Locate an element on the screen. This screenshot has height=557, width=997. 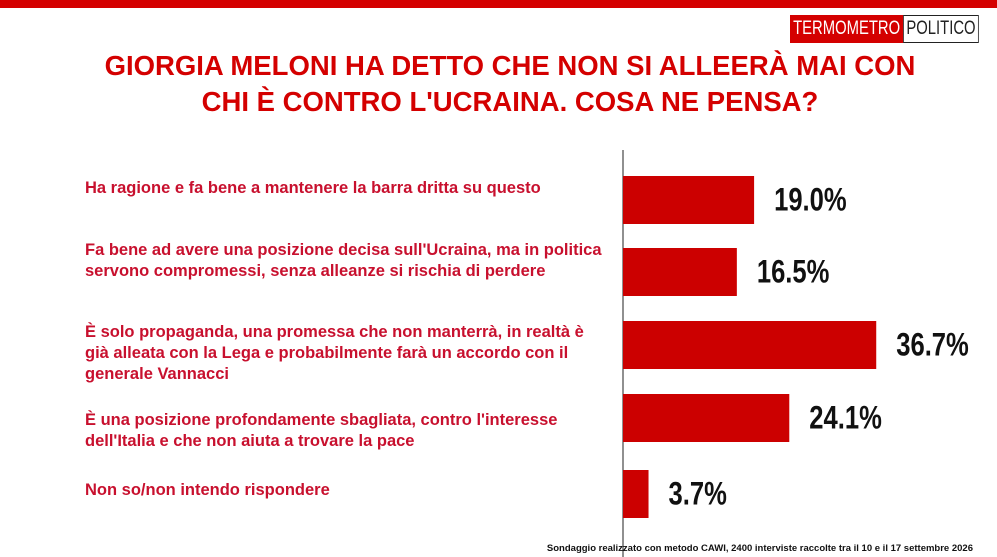
logo-part: POLITICO is located at coordinates (941, 29).